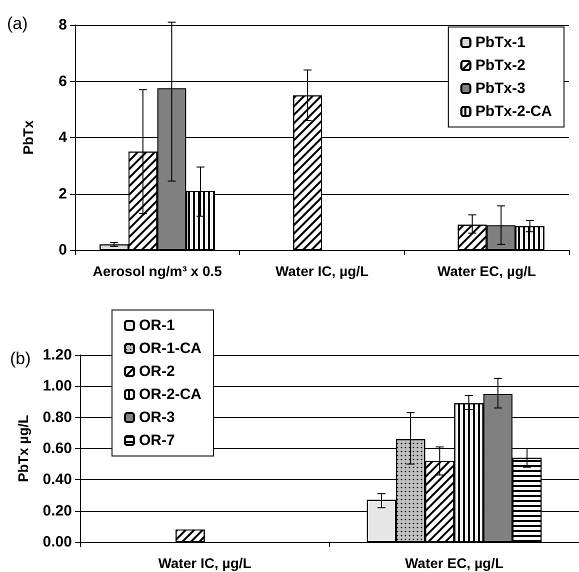 Image resolution: width=579 pixels, height=572 pixels. Describe the element at coordinates (500, 42) in the screenshot. I see `legend-label: PbTx-1` at that location.